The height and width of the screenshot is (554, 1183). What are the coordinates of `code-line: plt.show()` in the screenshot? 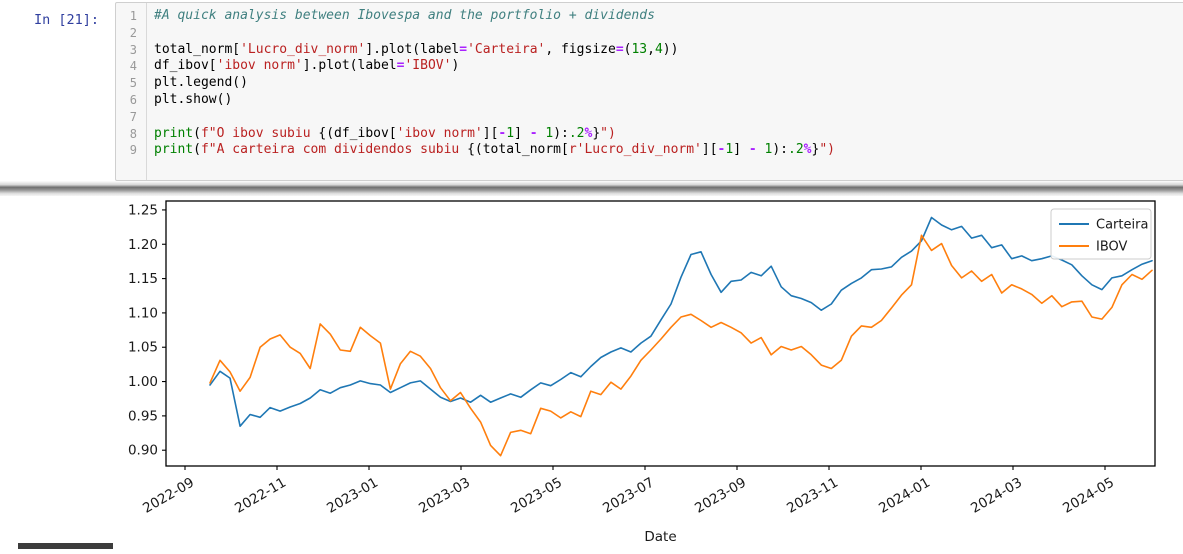 It's located at (193, 99).